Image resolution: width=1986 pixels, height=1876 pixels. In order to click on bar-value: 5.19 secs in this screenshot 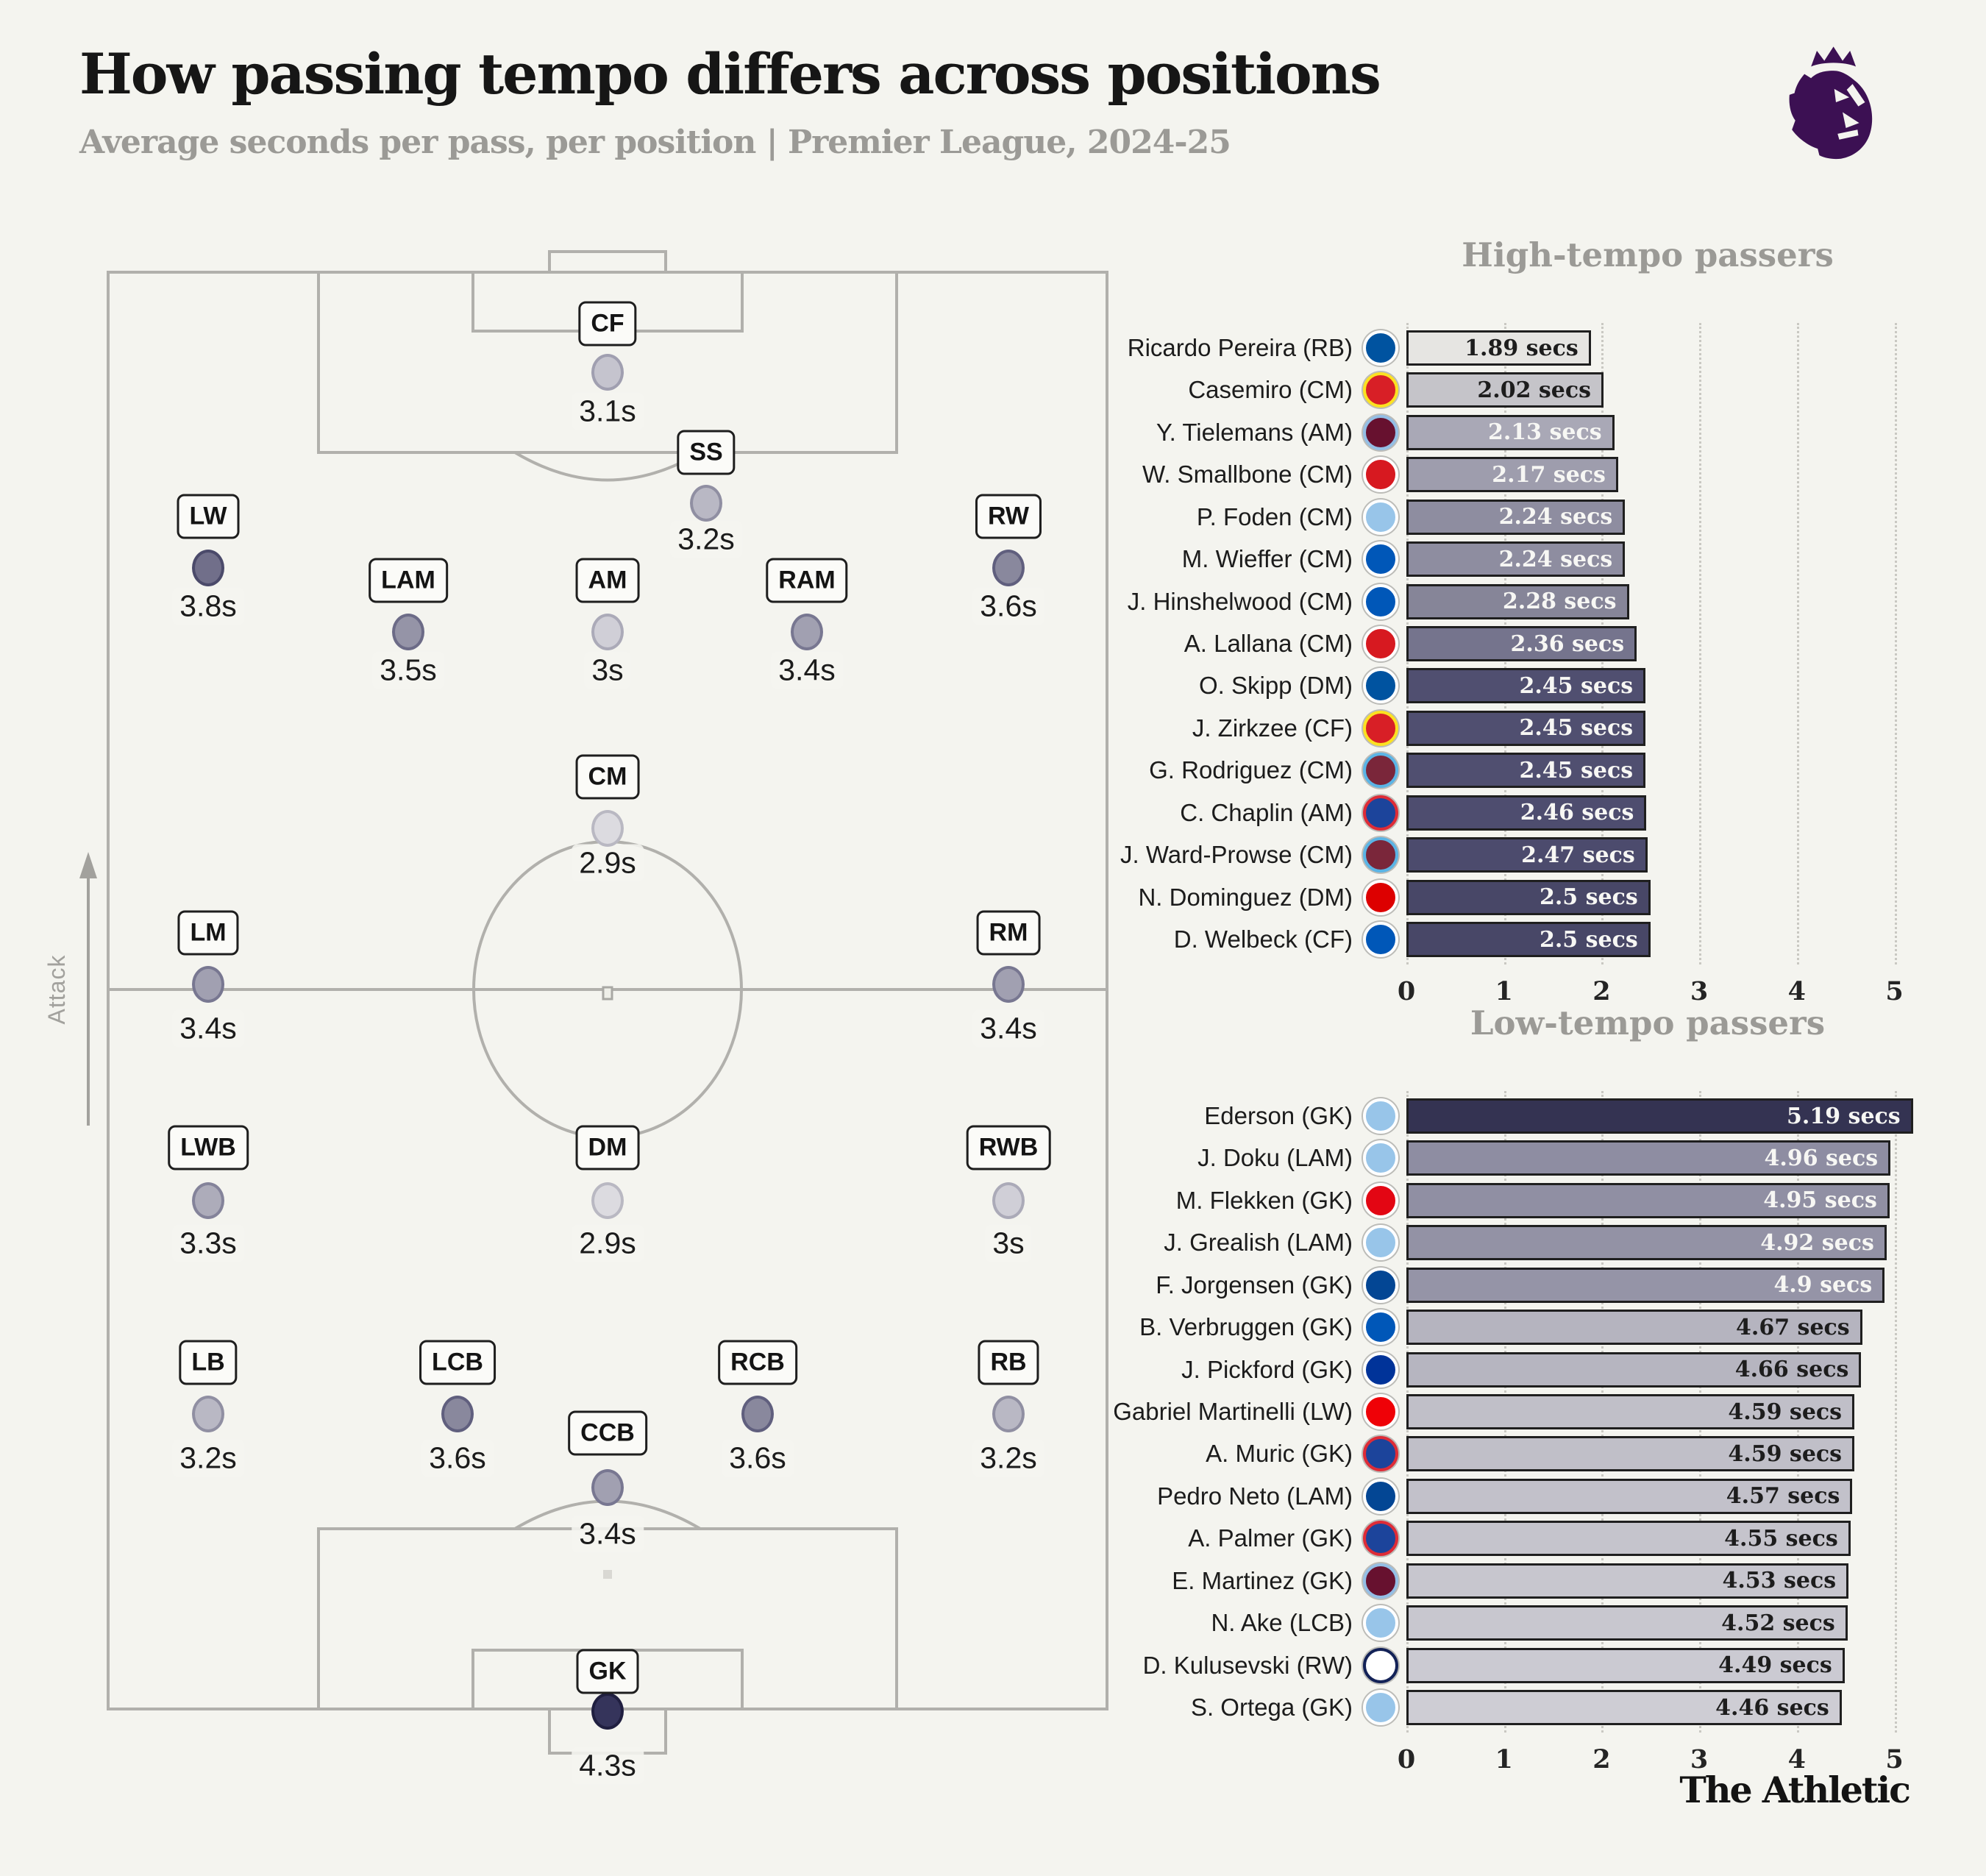, I will do `click(1844, 1116)`.